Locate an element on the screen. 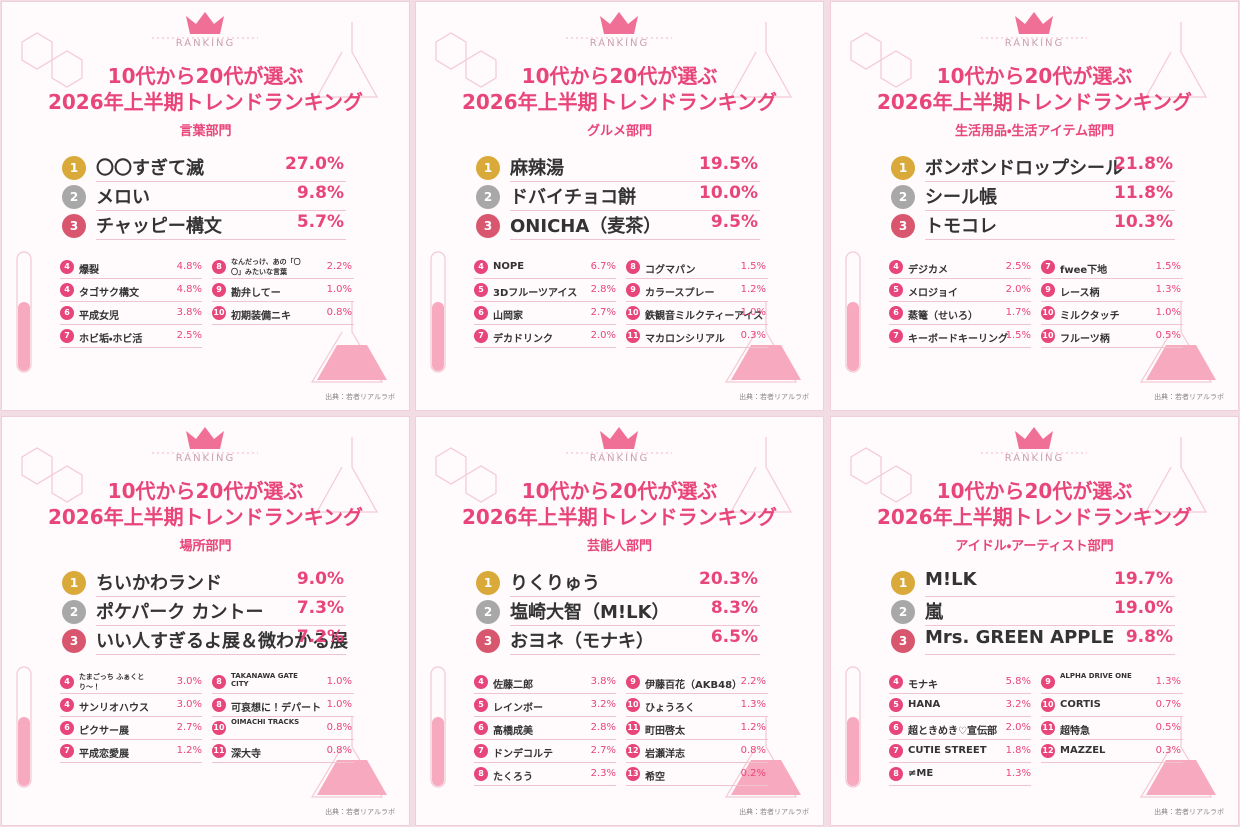  top-pct: 9.5% is located at coordinates (734, 222).